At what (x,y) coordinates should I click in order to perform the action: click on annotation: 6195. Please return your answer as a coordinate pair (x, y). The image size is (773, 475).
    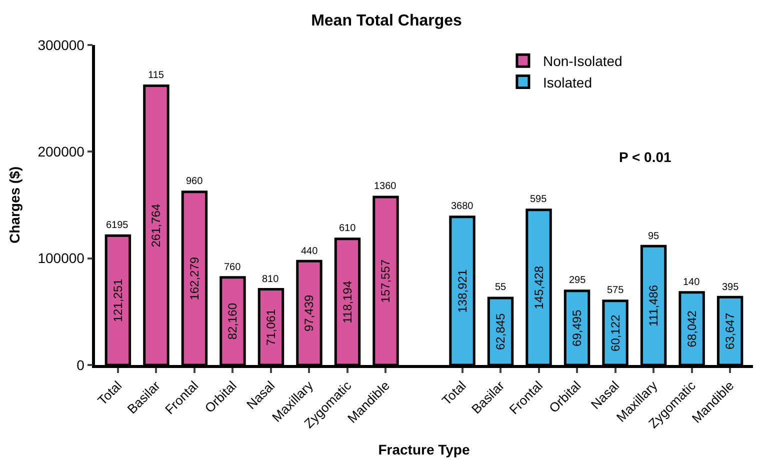
    Looking at the image, I should click on (117, 225).